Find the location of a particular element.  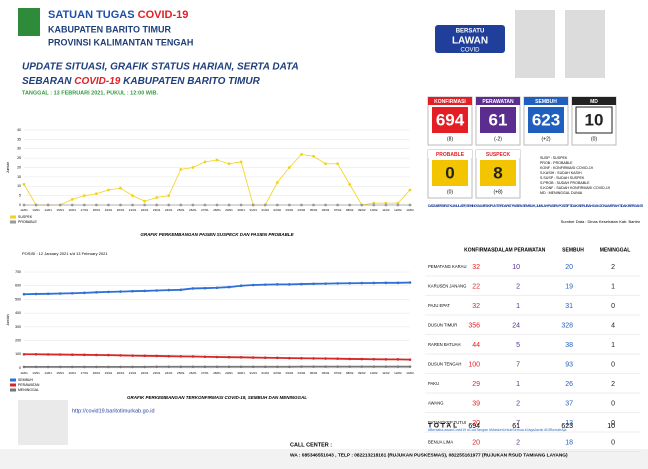

x-tick-label: 24/01 is located at coordinates (169, 373).